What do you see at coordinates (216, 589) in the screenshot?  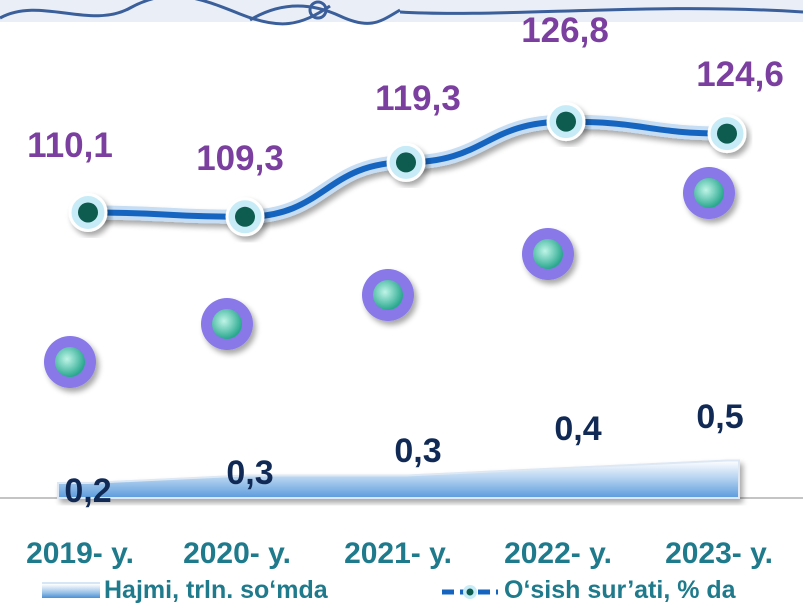 I see `legend-area-label: Hajmi, trln. so‘mda` at bounding box center [216, 589].